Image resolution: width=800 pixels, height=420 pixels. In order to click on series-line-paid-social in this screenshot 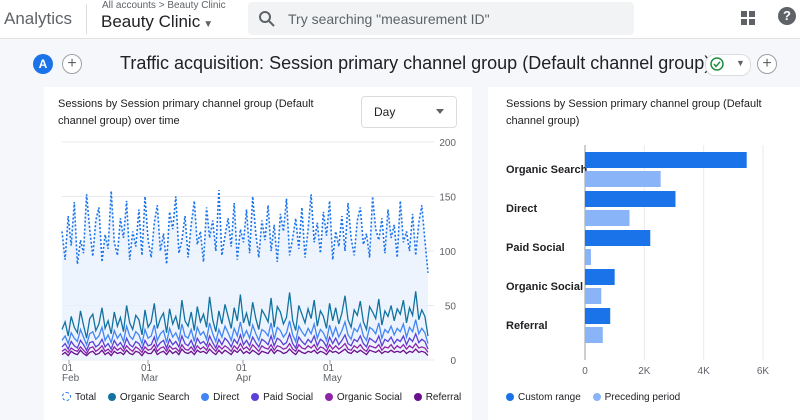, I will do `click(245, 341)`.